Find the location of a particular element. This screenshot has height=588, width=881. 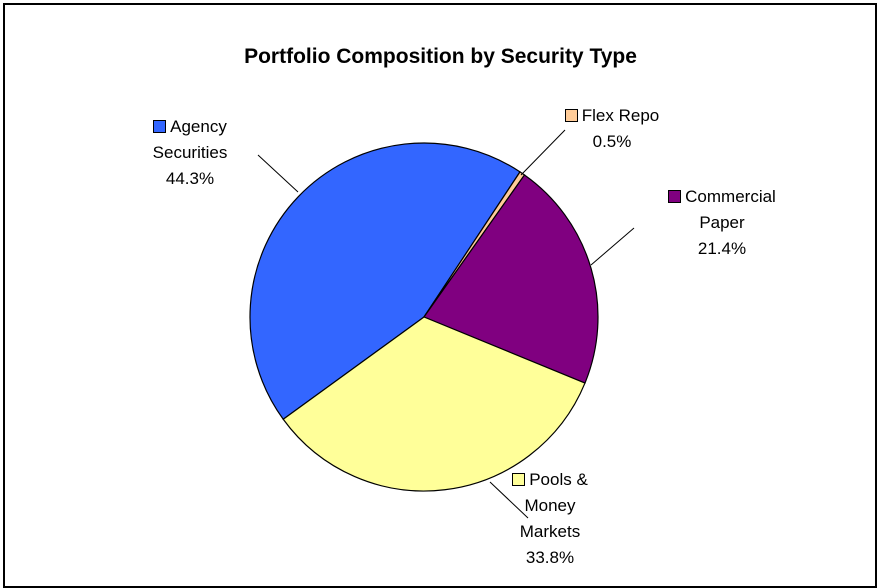

slice-name-text: Agency Securities is located at coordinates (190, 139).